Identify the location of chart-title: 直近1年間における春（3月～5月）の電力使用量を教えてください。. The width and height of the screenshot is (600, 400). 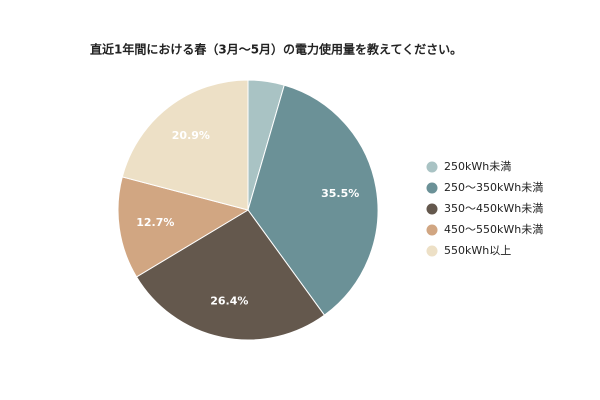
(276, 49).